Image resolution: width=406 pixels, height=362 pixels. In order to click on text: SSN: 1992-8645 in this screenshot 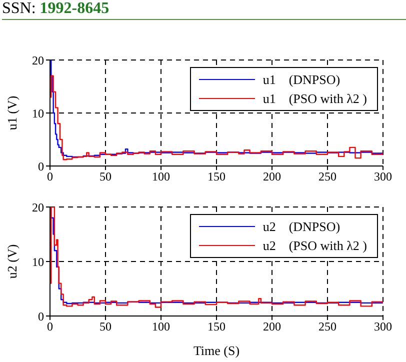, I will do `click(56, 8)`.